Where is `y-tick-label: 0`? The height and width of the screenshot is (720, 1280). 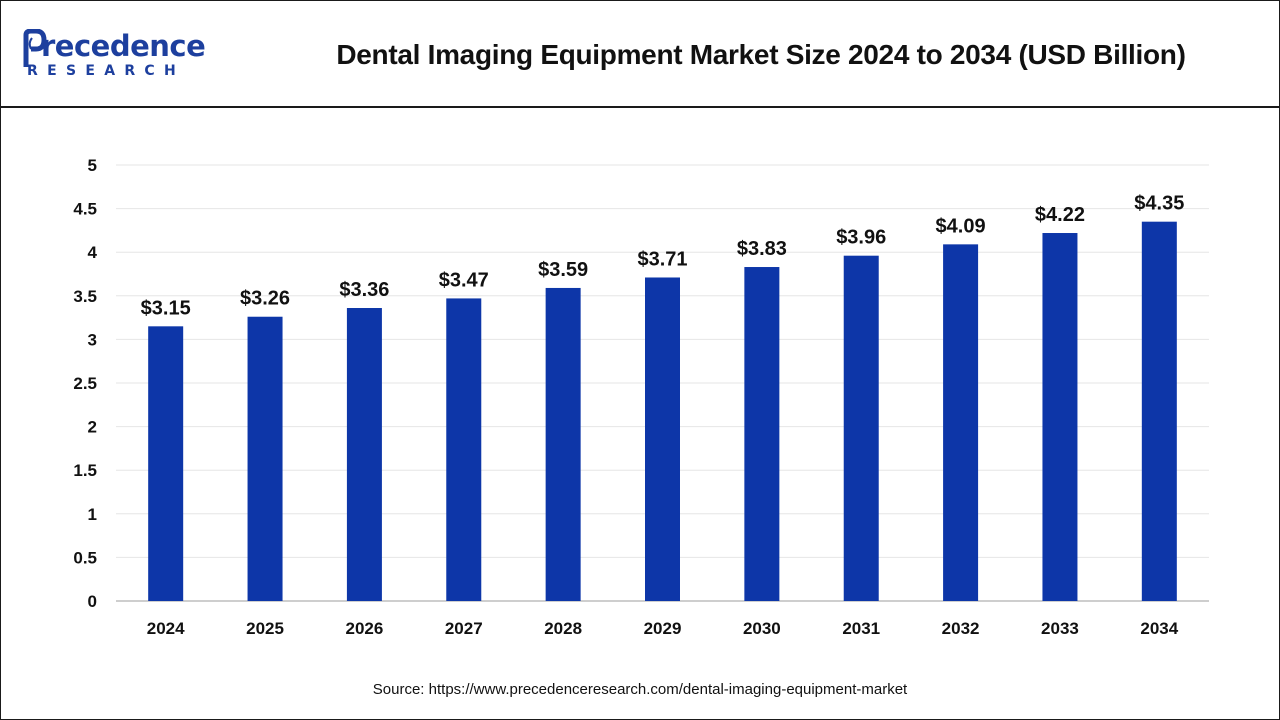
y-tick-label: 0 is located at coordinates (92, 601).